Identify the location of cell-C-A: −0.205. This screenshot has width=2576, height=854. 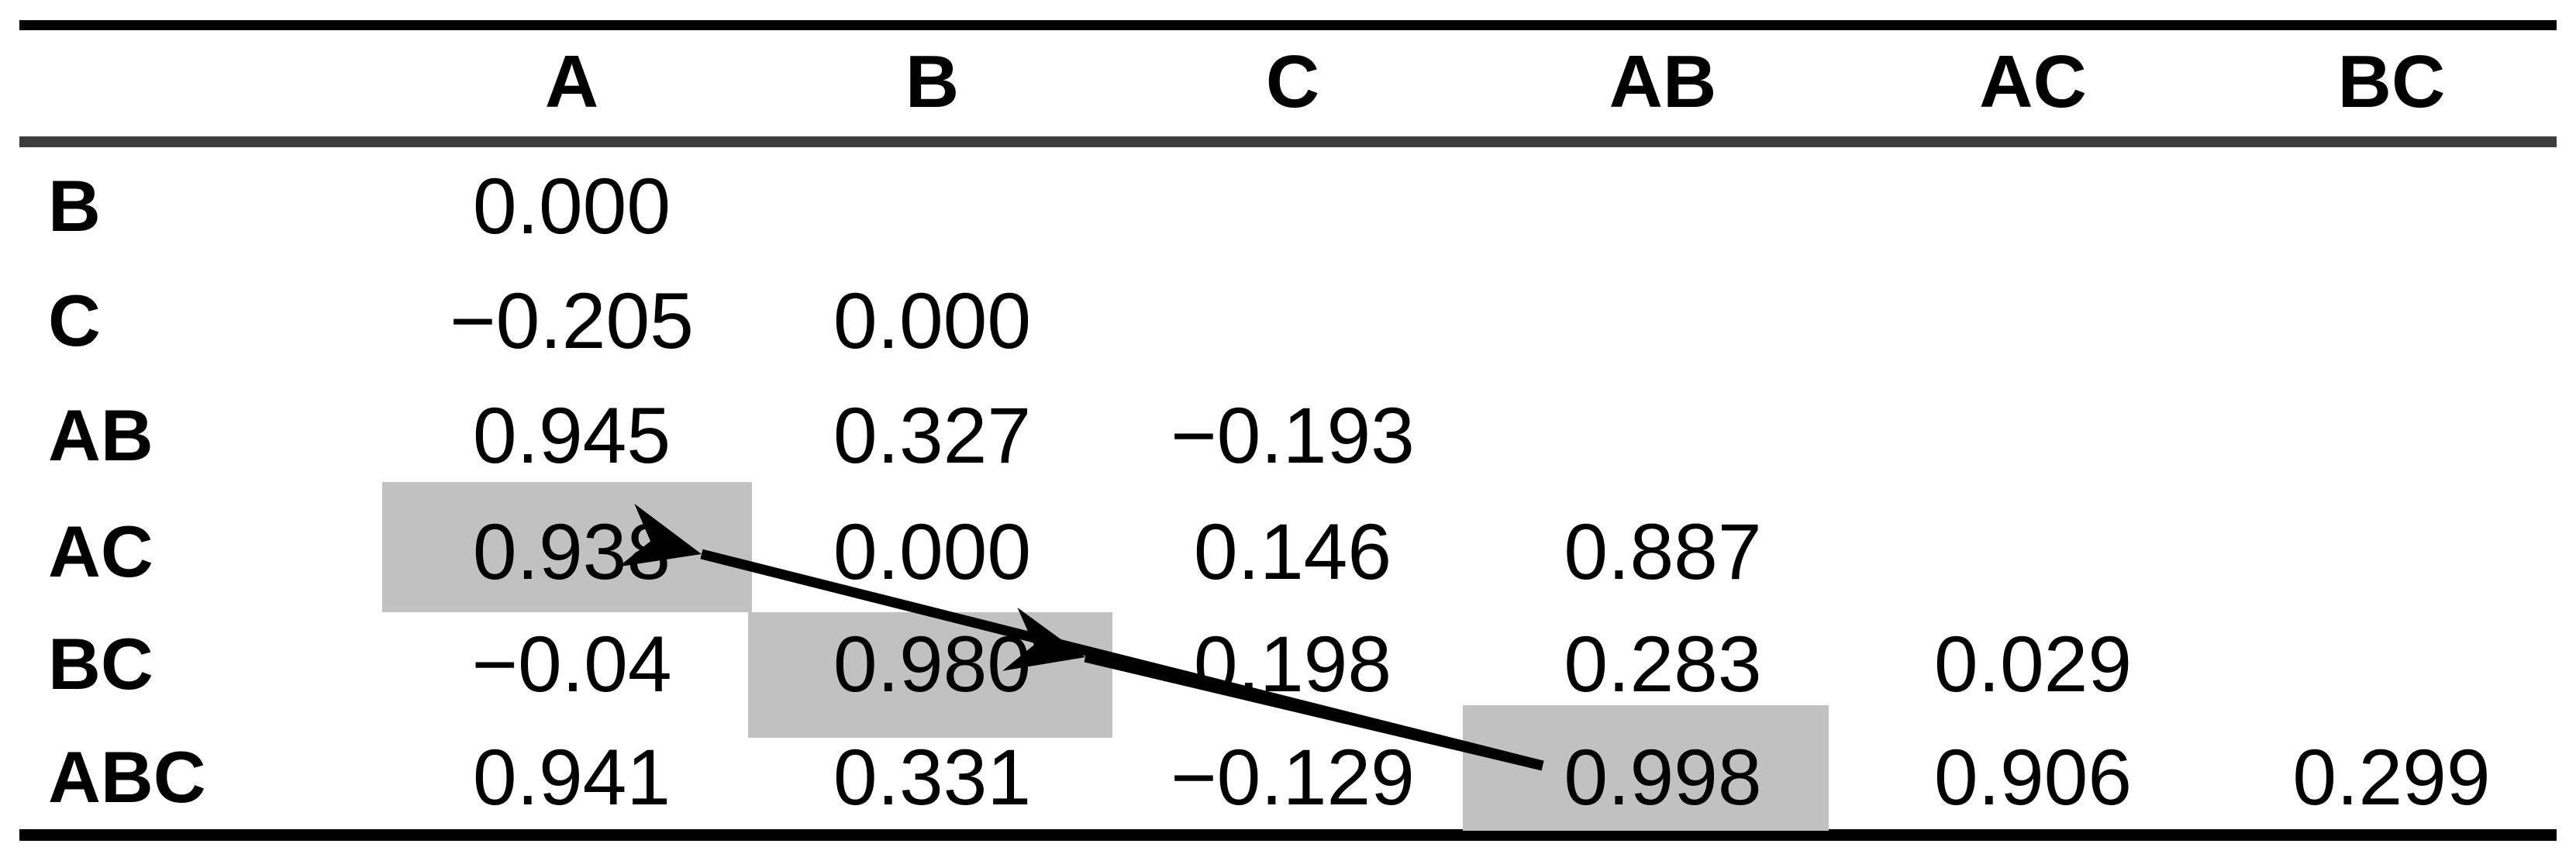
(572, 320).